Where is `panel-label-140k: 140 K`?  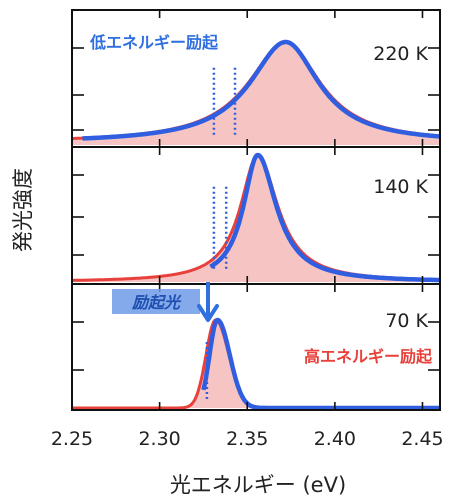 panel-label-140k: 140 K is located at coordinates (400, 187).